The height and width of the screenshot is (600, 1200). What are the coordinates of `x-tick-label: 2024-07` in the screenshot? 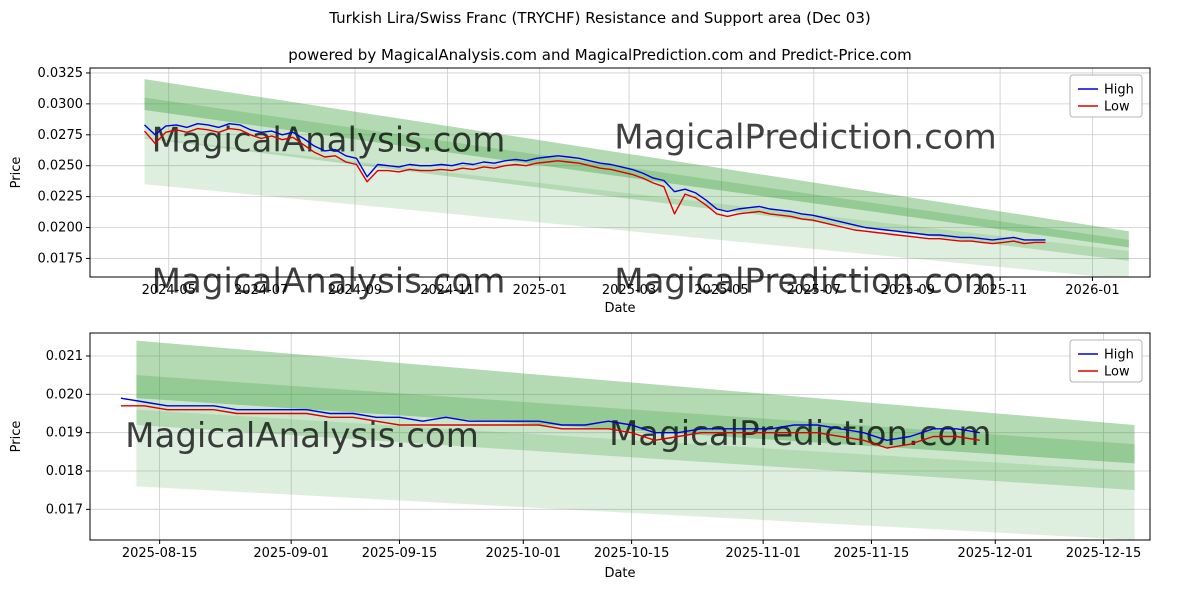 It's located at (261, 290).